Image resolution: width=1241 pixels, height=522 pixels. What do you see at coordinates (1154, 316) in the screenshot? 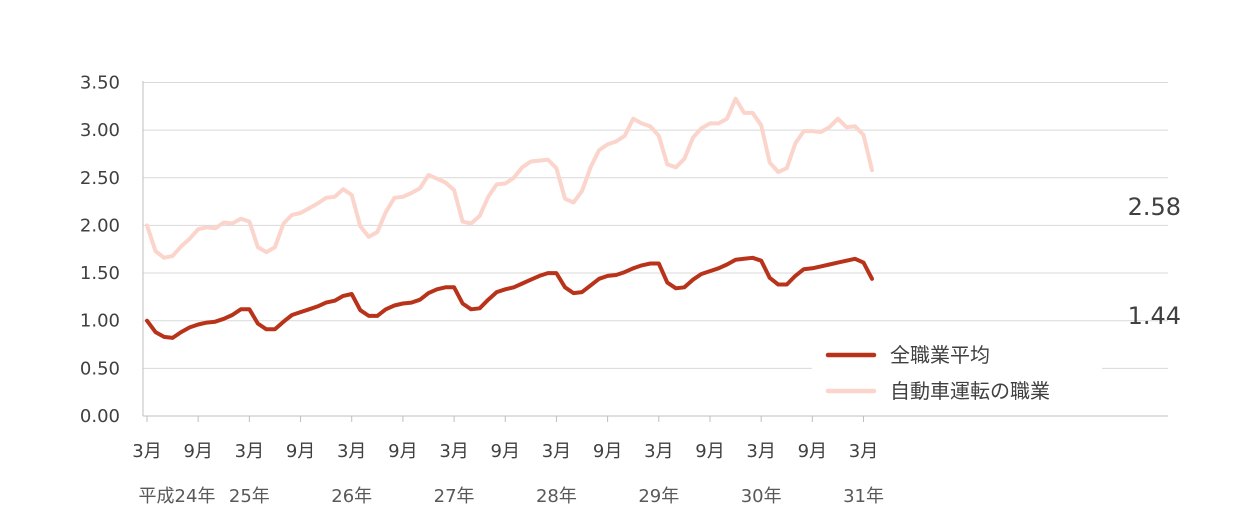
I see `end-label-all-jobs: 1.44` at bounding box center [1154, 316].